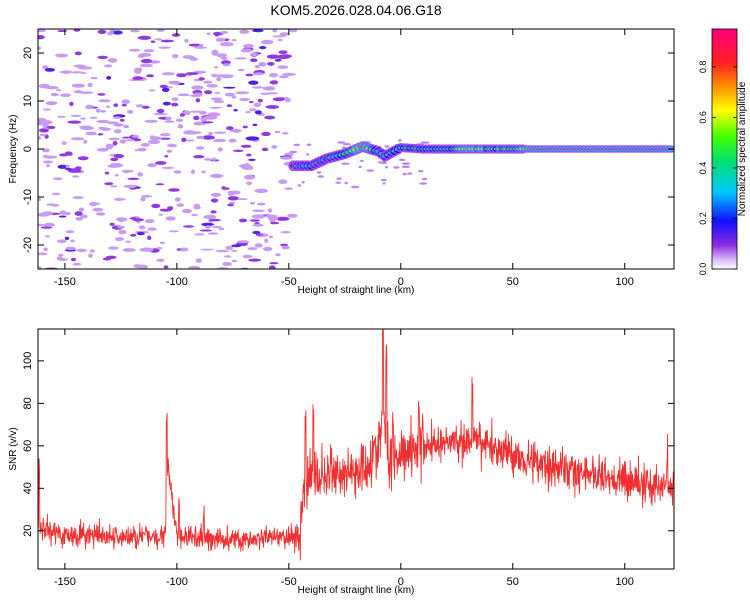  I want to click on y-tick-label: -20, so click(28, 245).